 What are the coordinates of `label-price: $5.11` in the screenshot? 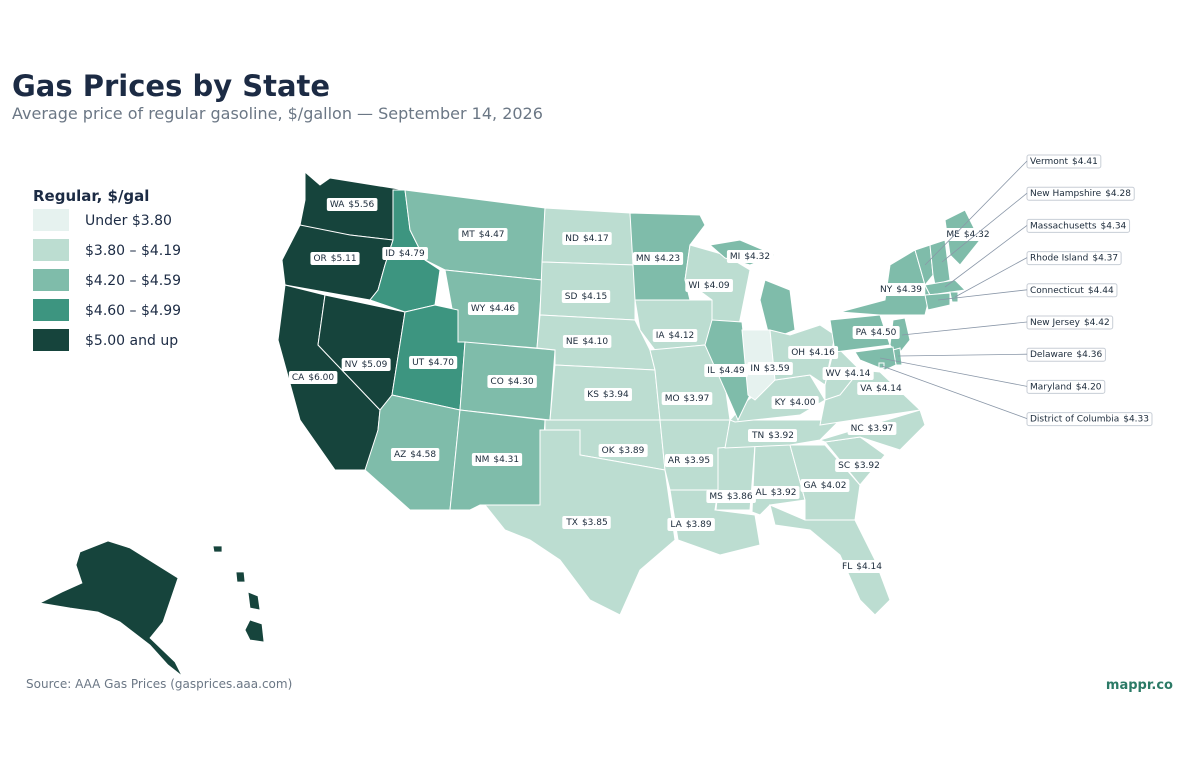 It's located at (344, 259).